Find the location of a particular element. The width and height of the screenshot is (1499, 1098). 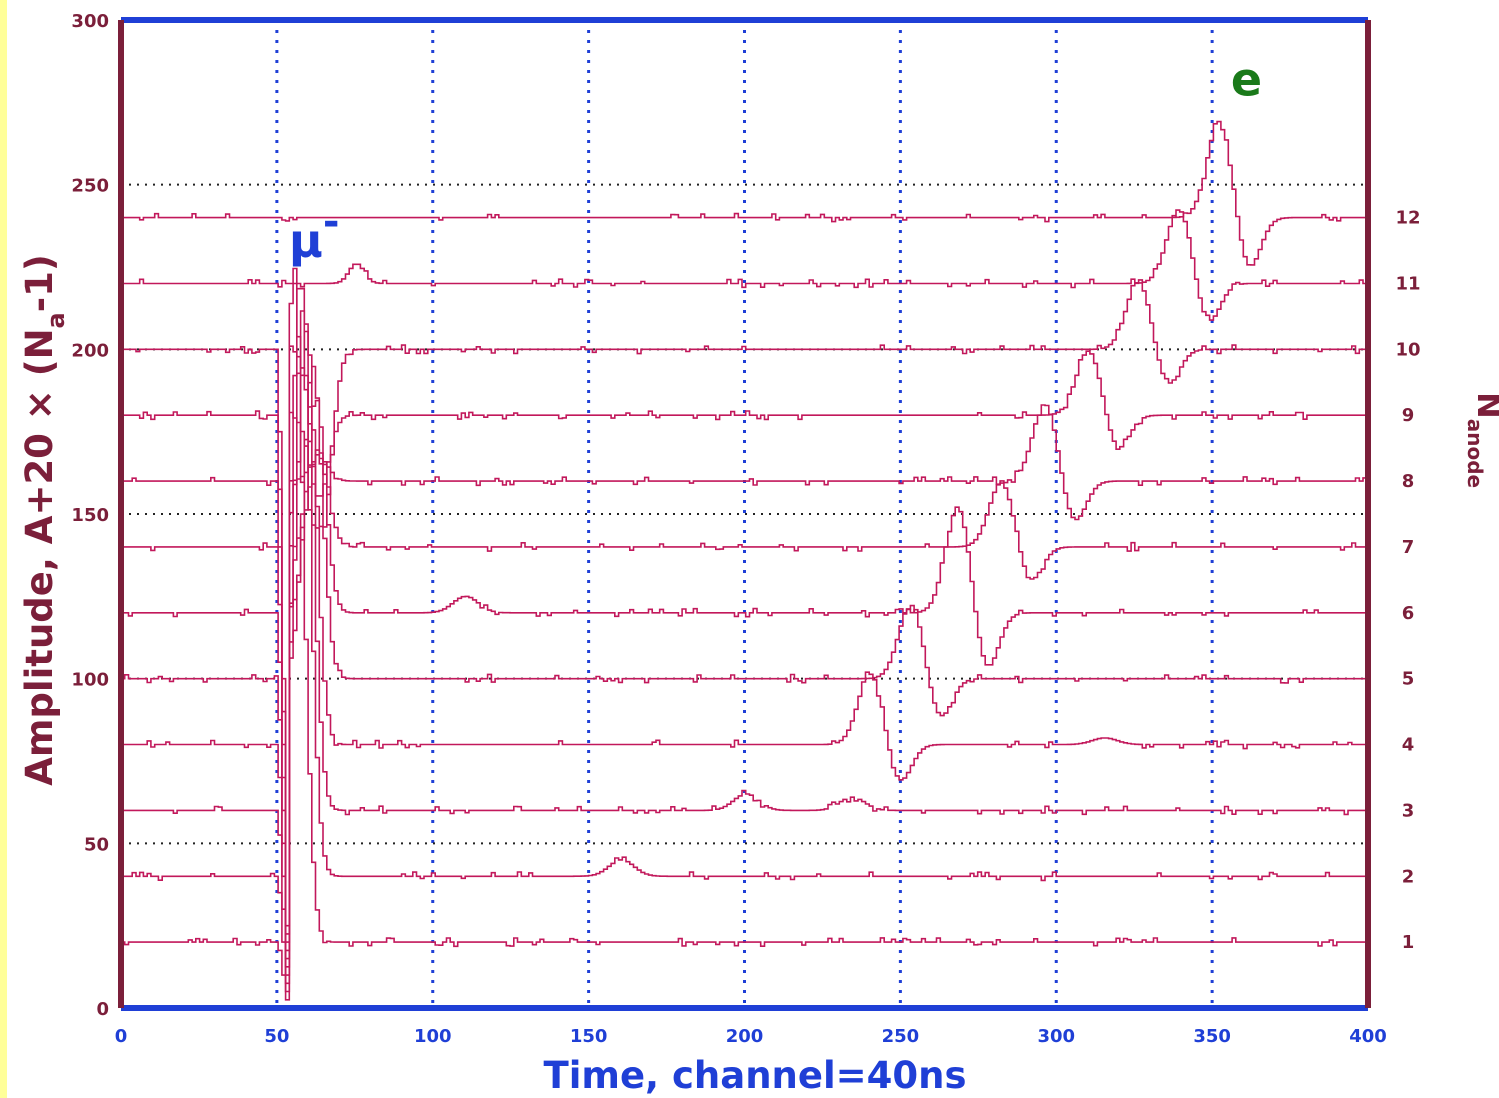

y-tick-label-100: 100 is located at coordinates (90, 680).